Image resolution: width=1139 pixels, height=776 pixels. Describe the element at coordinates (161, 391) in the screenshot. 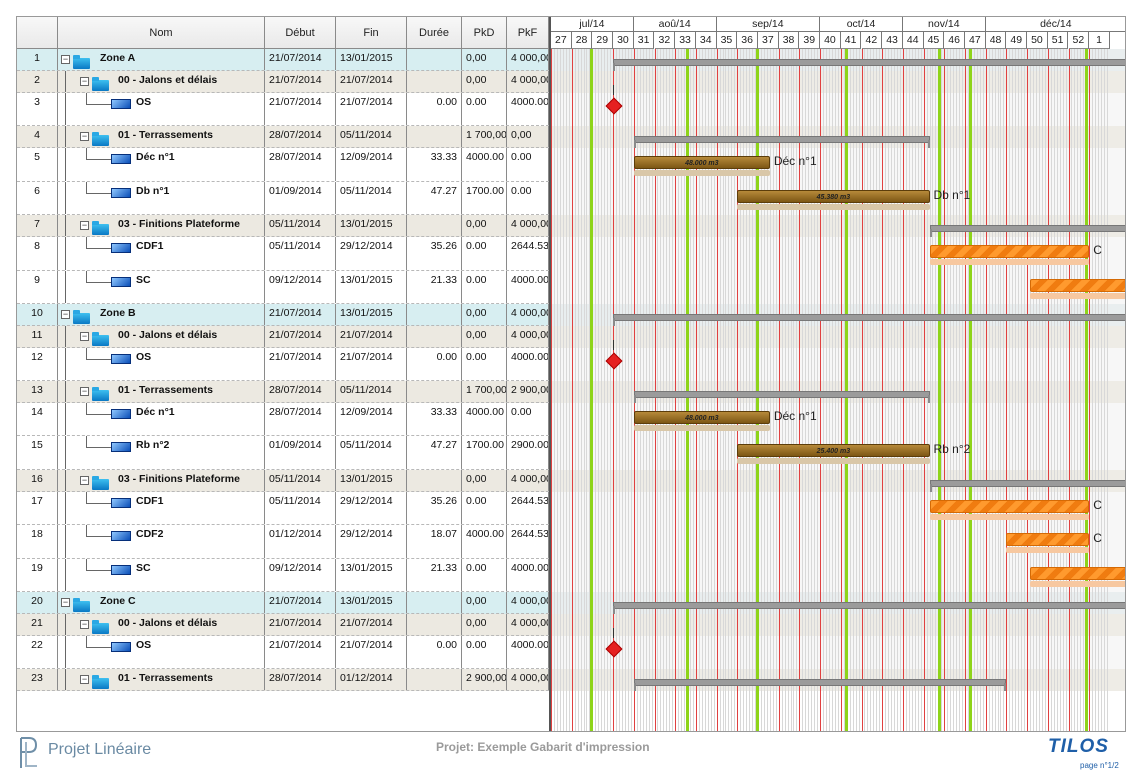

I see `cell-name: − 01 - Terrassements` at that location.